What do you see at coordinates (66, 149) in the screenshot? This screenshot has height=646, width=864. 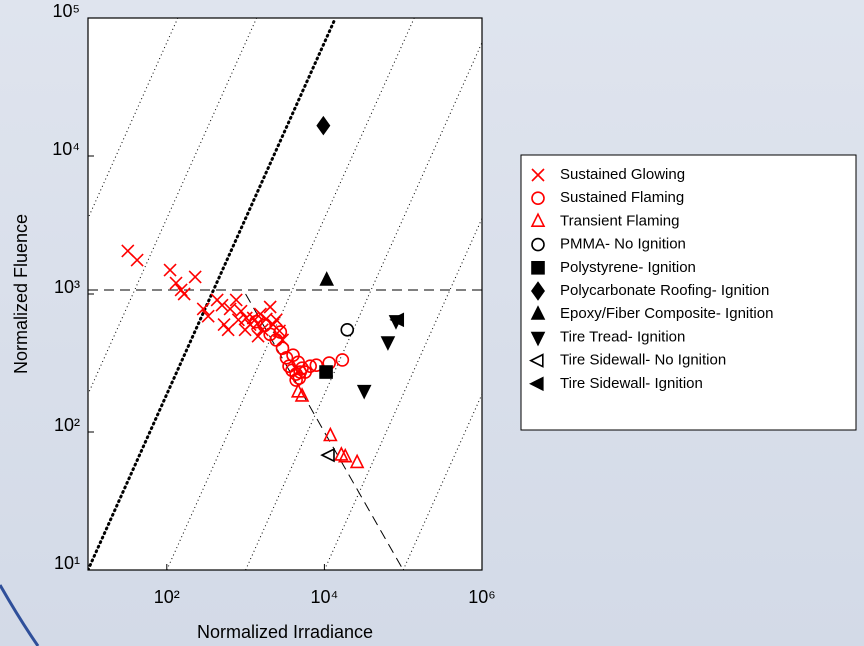 I see `y-tick-label: 10⁴` at bounding box center [66, 149].